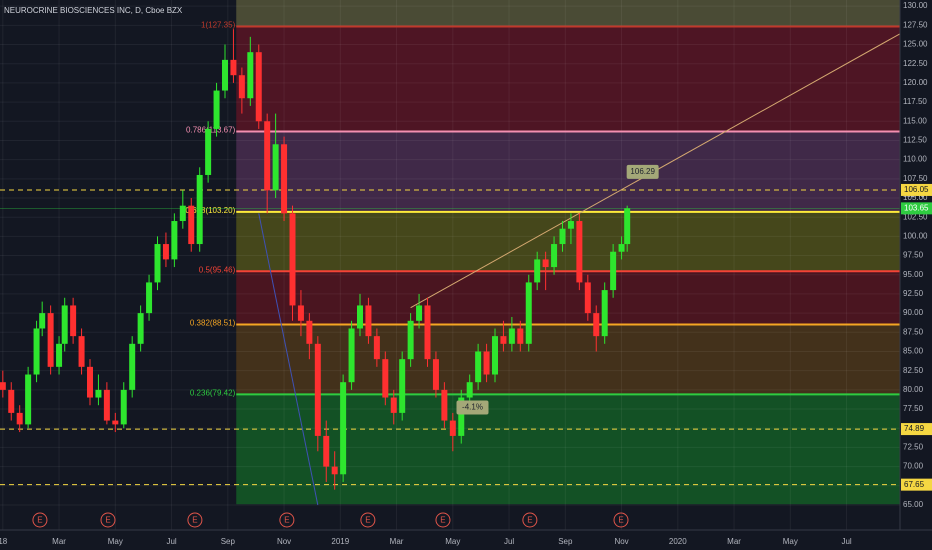 This screenshot has width=932, height=550. Describe the element at coordinates (915, 159) in the screenshot. I see `y-tick-label: 110.00` at that location.